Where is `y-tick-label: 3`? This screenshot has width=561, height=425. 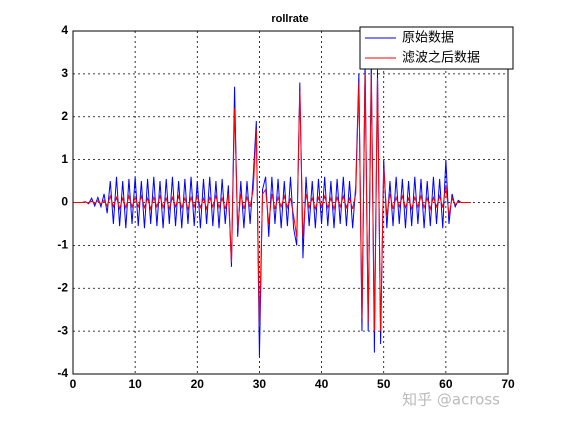
y-tick-label: 3 is located at coordinates (64, 73).